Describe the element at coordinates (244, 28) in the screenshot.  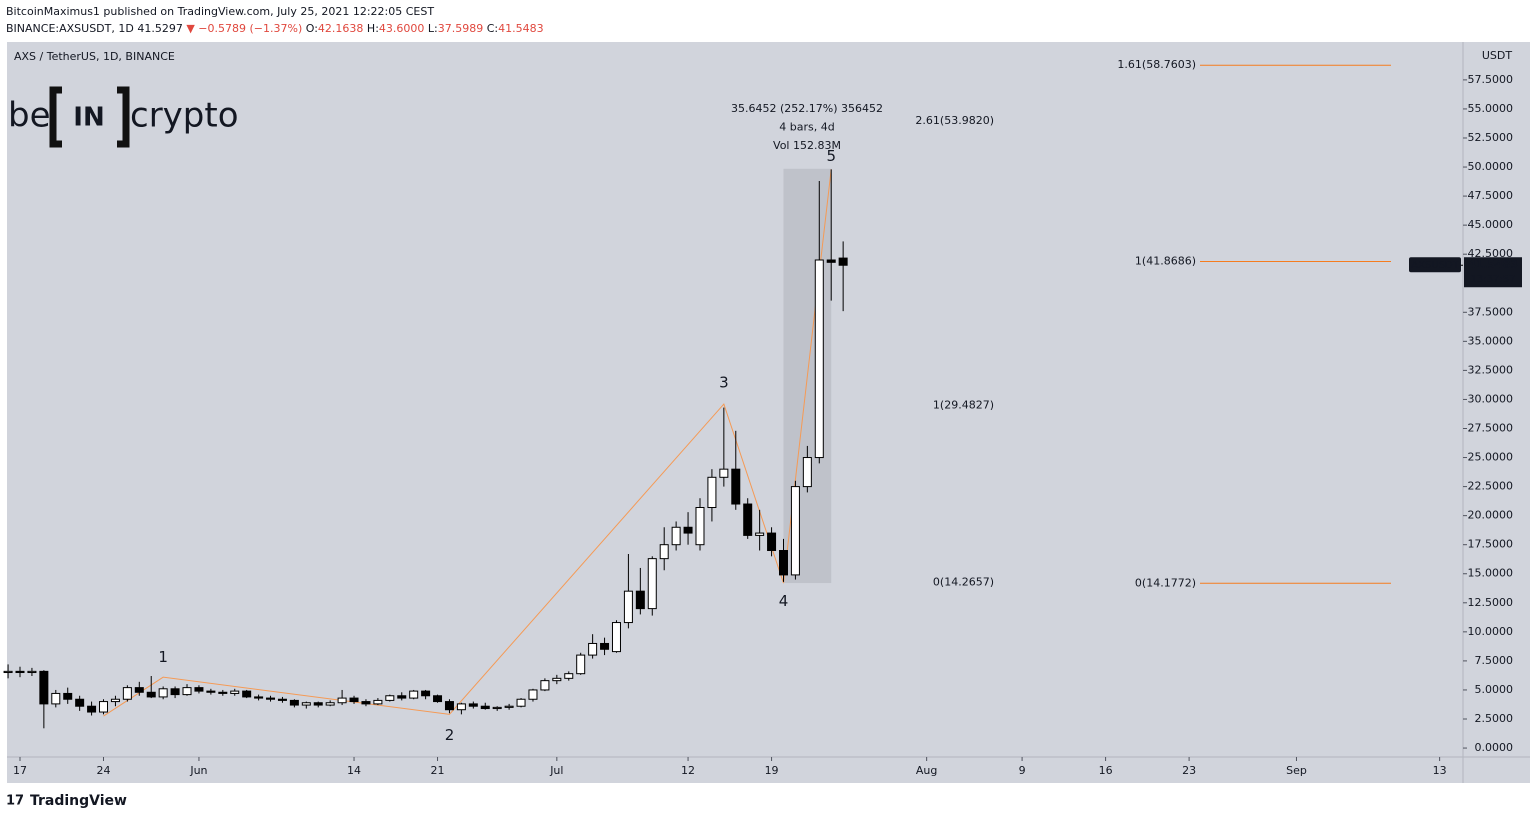
I see `change: ▼ −0.5789 (−1.37%)` at that location.